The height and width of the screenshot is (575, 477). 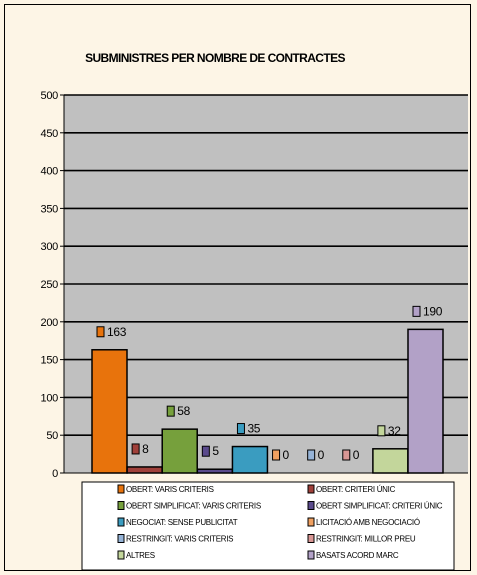 What do you see at coordinates (268, 526) in the screenshot?
I see `legend-box` at bounding box center [268, 526].